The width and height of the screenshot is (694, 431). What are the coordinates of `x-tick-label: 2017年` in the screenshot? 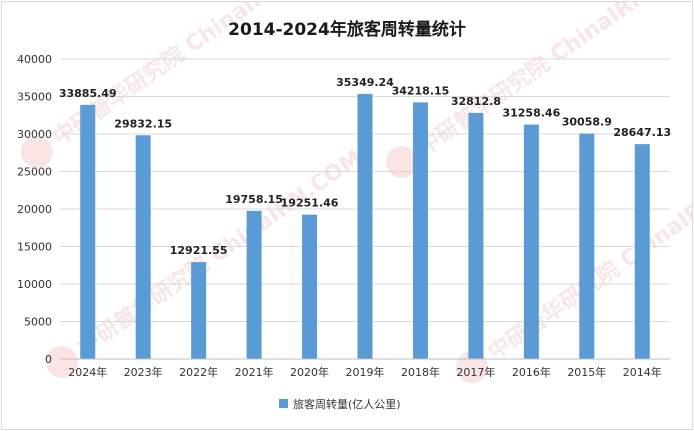 It's located at (475, 372).